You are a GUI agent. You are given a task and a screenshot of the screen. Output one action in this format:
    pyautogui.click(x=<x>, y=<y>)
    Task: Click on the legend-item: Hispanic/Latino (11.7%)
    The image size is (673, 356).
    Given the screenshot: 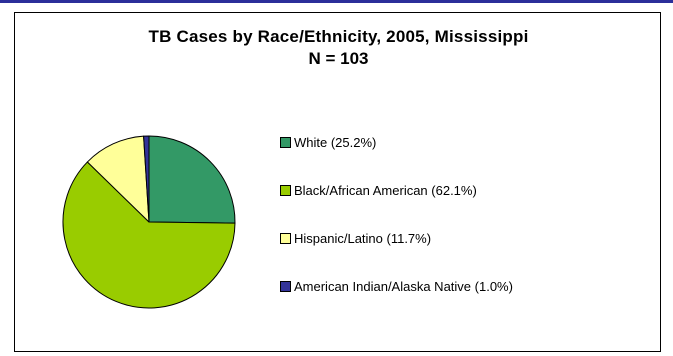 What is the action you would take?
    pyautogui.click(x=355, y=238)
    